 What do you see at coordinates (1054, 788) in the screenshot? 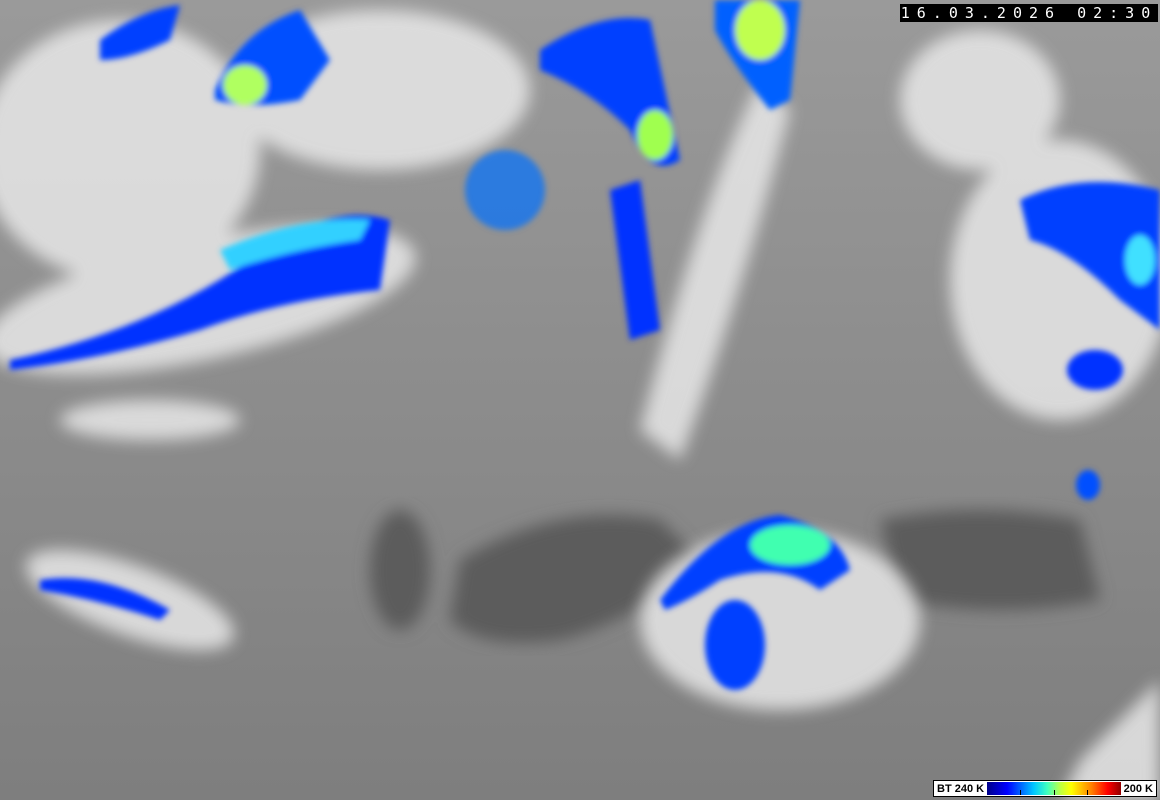
I see `legend-colorbar` at bounding box center [1054, 788].